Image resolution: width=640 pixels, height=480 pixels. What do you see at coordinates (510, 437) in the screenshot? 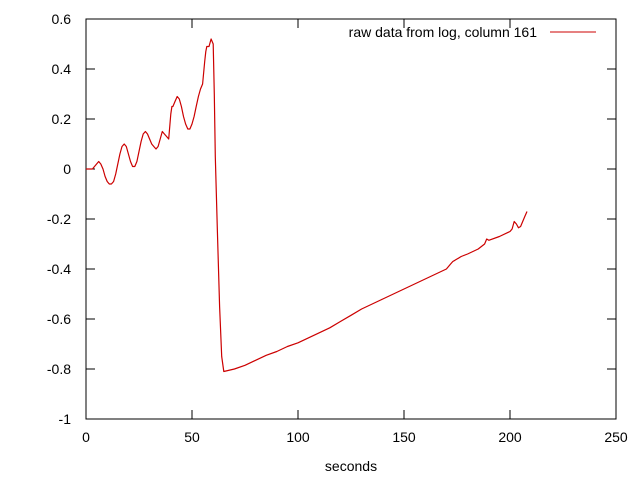
I see `x-tick-label: 200` at bounding box center [510, 437].